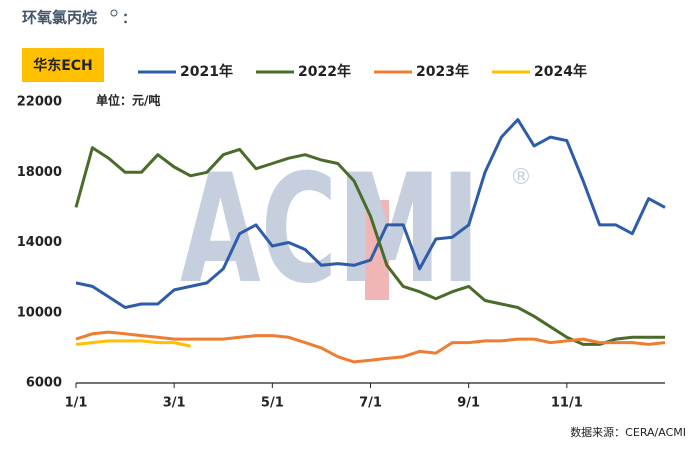  I want to click on search-icon, so click(114, 13).